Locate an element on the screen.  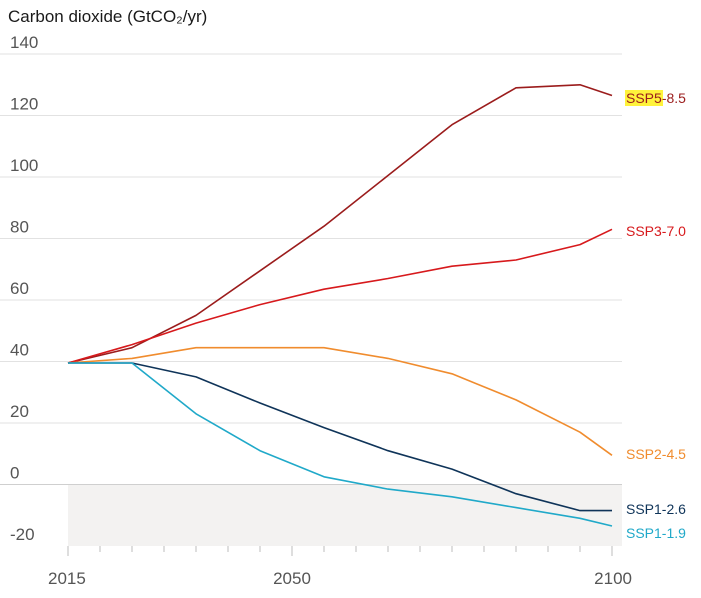
series-label: SSP1-2.6 is located at coordinates (656, 509).